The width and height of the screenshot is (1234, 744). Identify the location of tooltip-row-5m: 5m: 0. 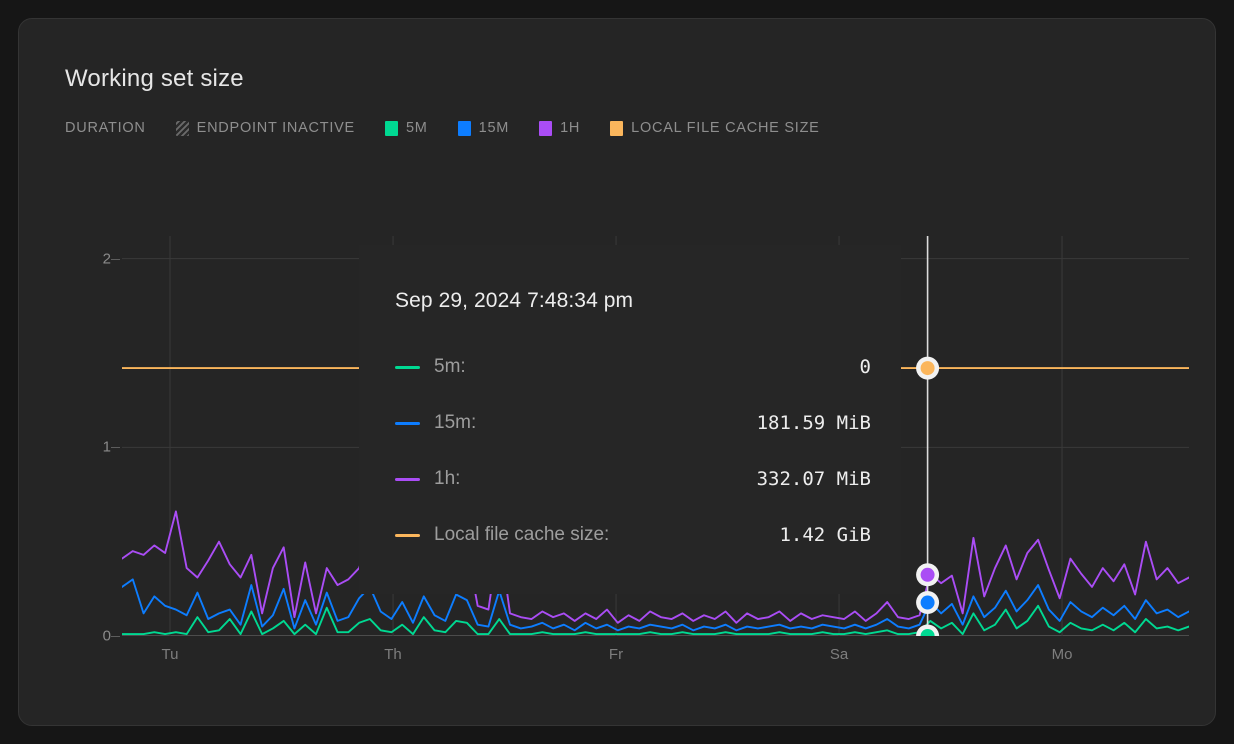
(633, 367).